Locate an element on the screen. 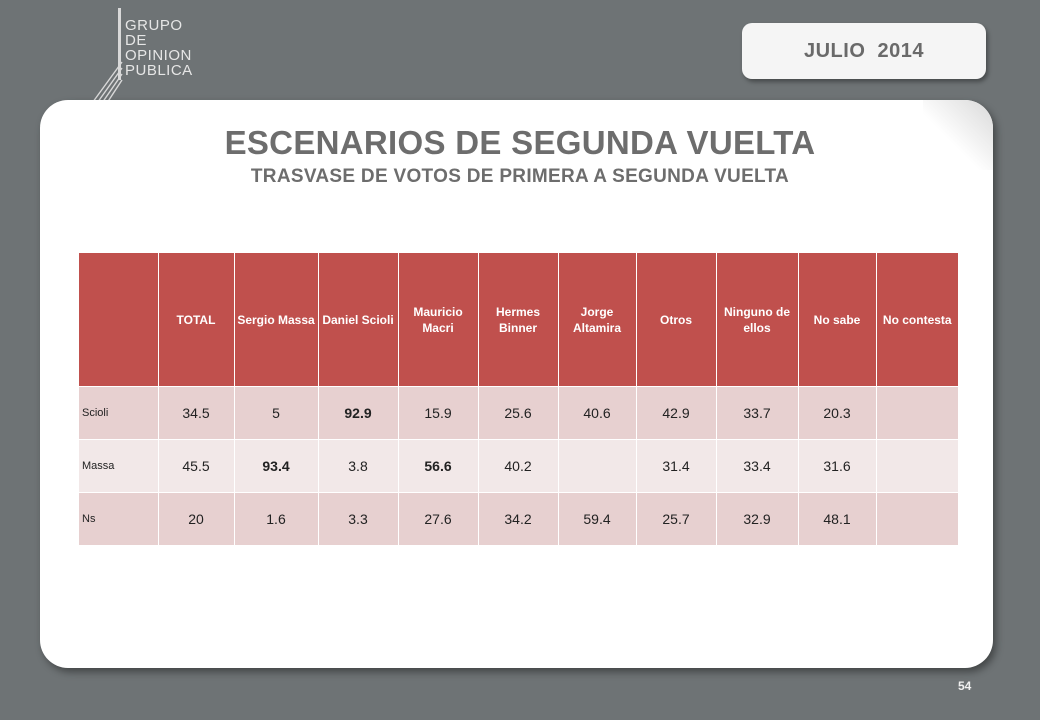 The image size is (1040, 720). logo-line-2: DE is located at coordinates (136, 40).